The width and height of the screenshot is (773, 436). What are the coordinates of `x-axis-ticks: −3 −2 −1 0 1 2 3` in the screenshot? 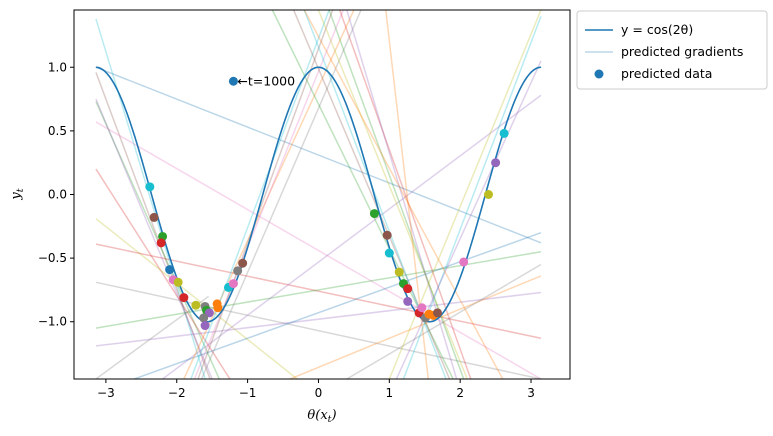 It's located at (316, 389).